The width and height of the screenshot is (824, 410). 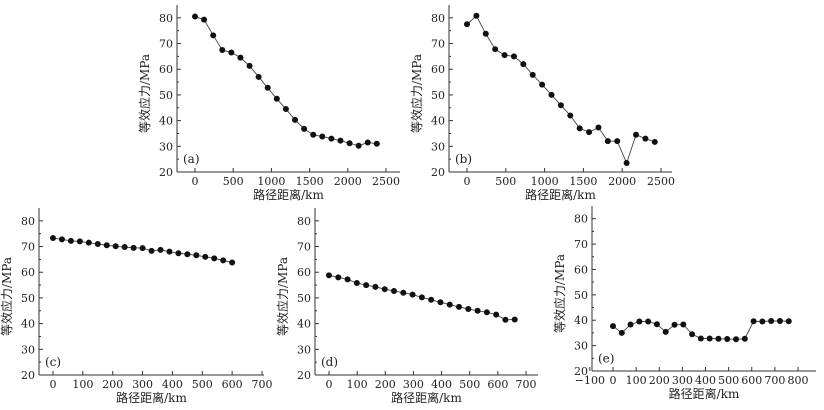 I want to click on panel-label: (d), so click(x=329, y=362).